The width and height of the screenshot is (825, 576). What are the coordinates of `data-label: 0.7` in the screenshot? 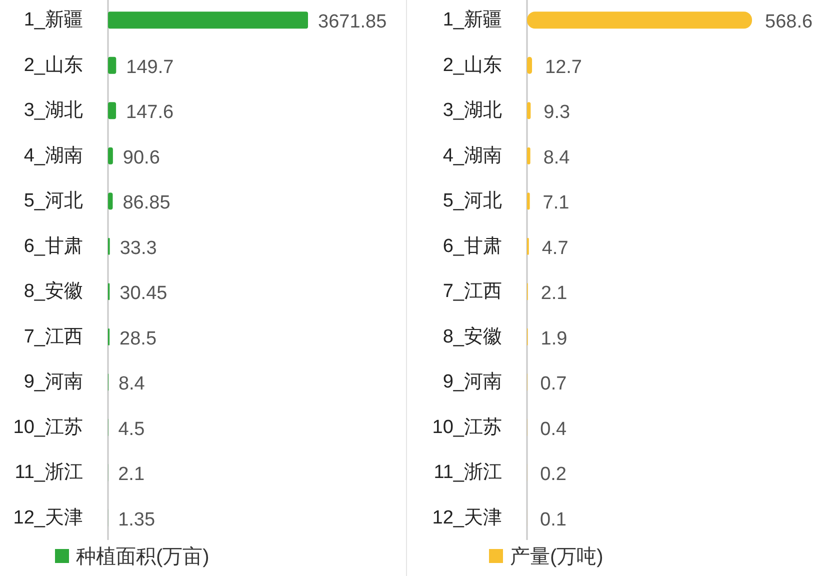 It's located at (553, 384).